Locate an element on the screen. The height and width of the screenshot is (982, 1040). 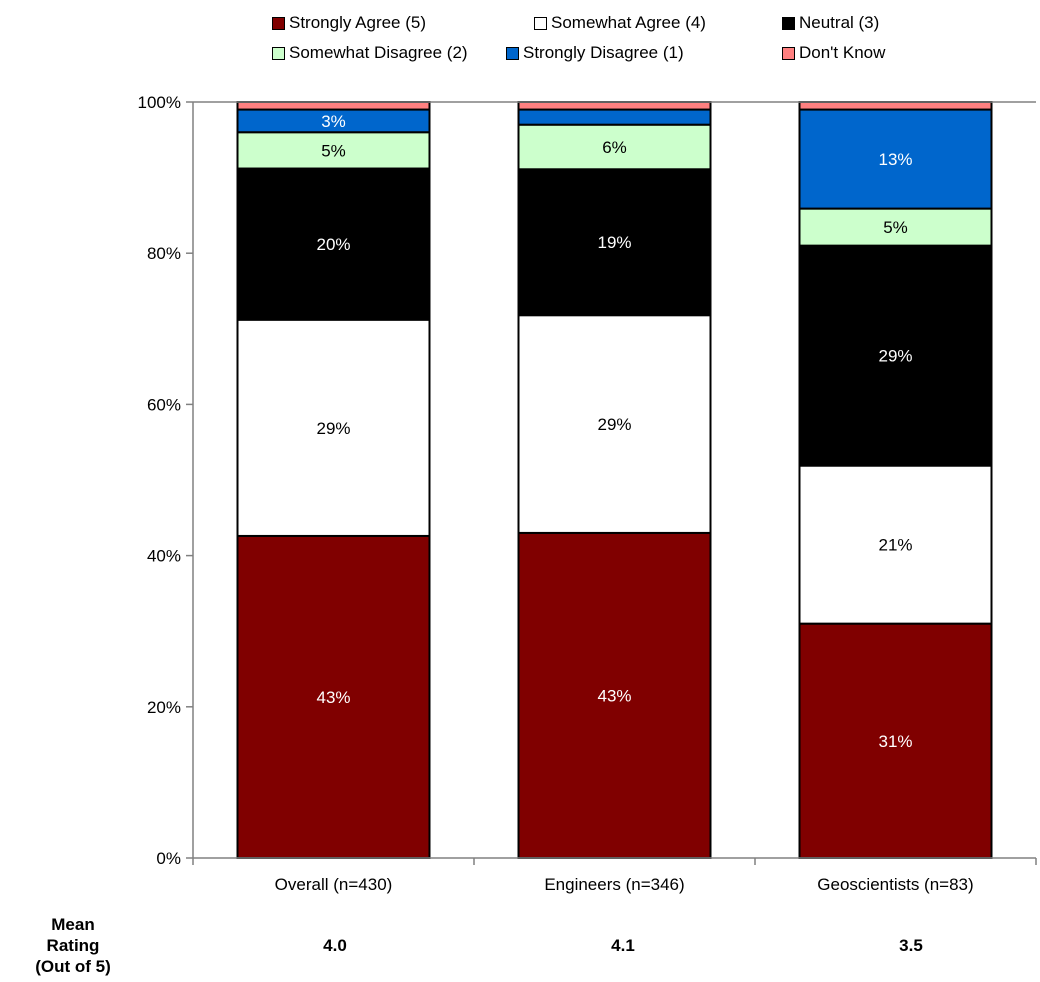
mean-rating-geoscientists: 3.5 is located at coordinates (911, 945).